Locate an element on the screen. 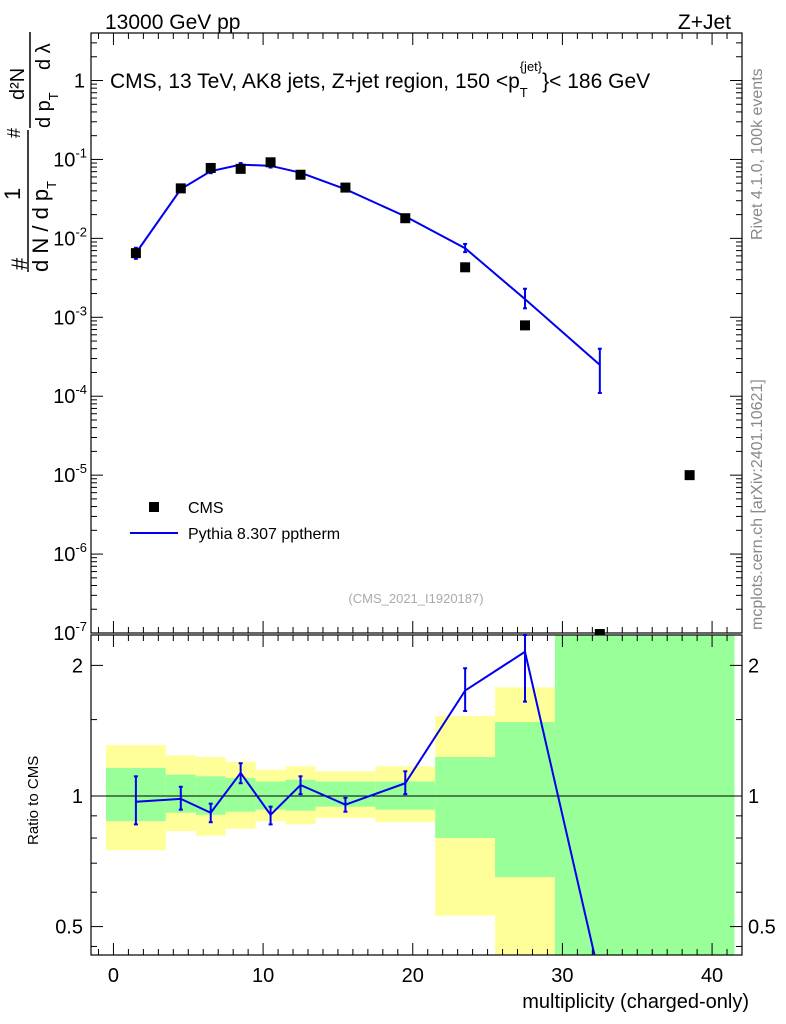 The image size is (786, 1024). ratio-ytick-label-left: 1 is located at coordinates (77, 797).